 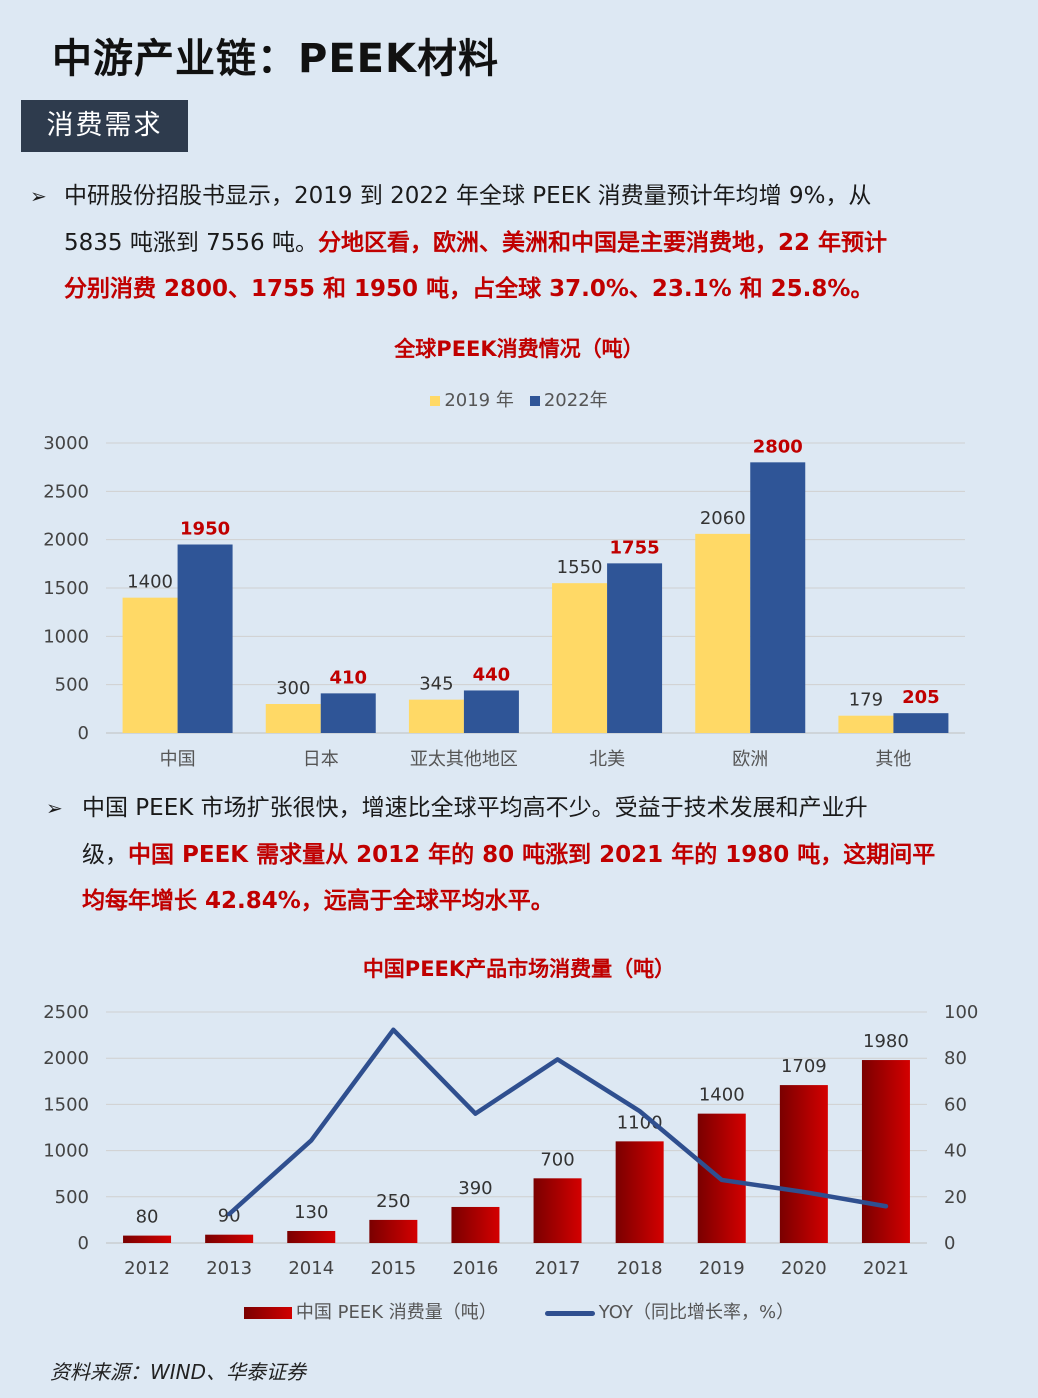 I want to click on data-label: 179, so click(x=866, y=700).